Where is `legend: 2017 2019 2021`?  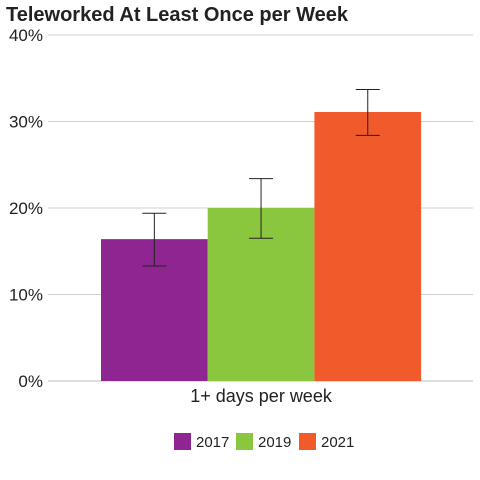
legend: 2017 2019 2021 is located at coordinates (264, 442).